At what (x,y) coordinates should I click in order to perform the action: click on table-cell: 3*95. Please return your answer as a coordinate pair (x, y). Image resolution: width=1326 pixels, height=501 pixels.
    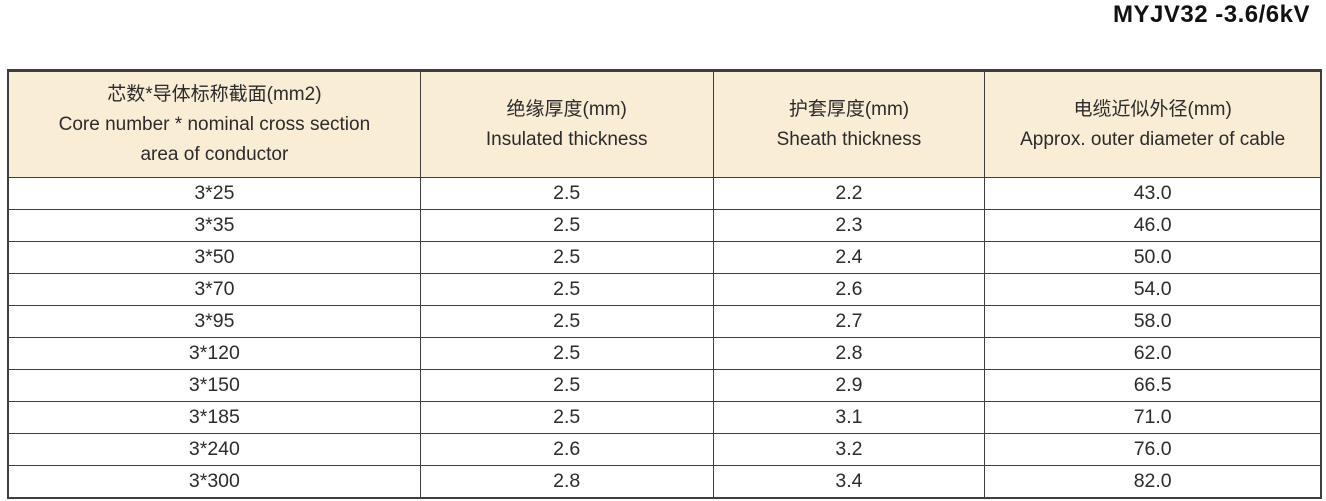
    Looking at the image, I should click on (214, 321).